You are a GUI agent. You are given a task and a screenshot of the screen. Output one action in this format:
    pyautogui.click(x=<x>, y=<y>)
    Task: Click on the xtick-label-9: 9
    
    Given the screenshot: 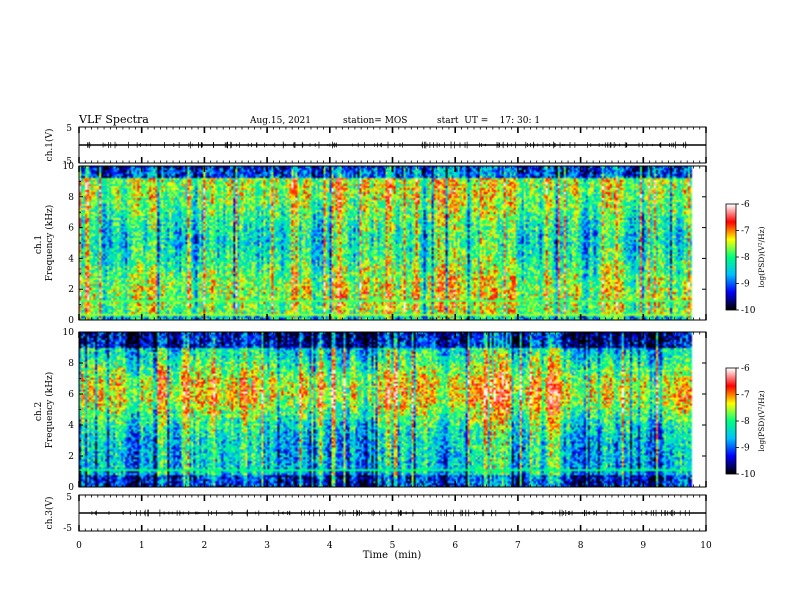 What is the action you would take?
    pyautogui.click(x=643, y=546)
    